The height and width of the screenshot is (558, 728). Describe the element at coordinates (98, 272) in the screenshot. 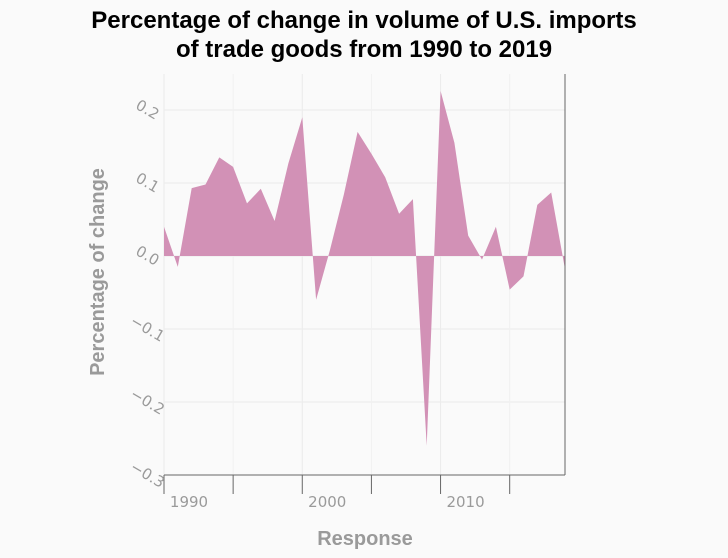

I see `y-axis-title: Percentage of change` at that location.